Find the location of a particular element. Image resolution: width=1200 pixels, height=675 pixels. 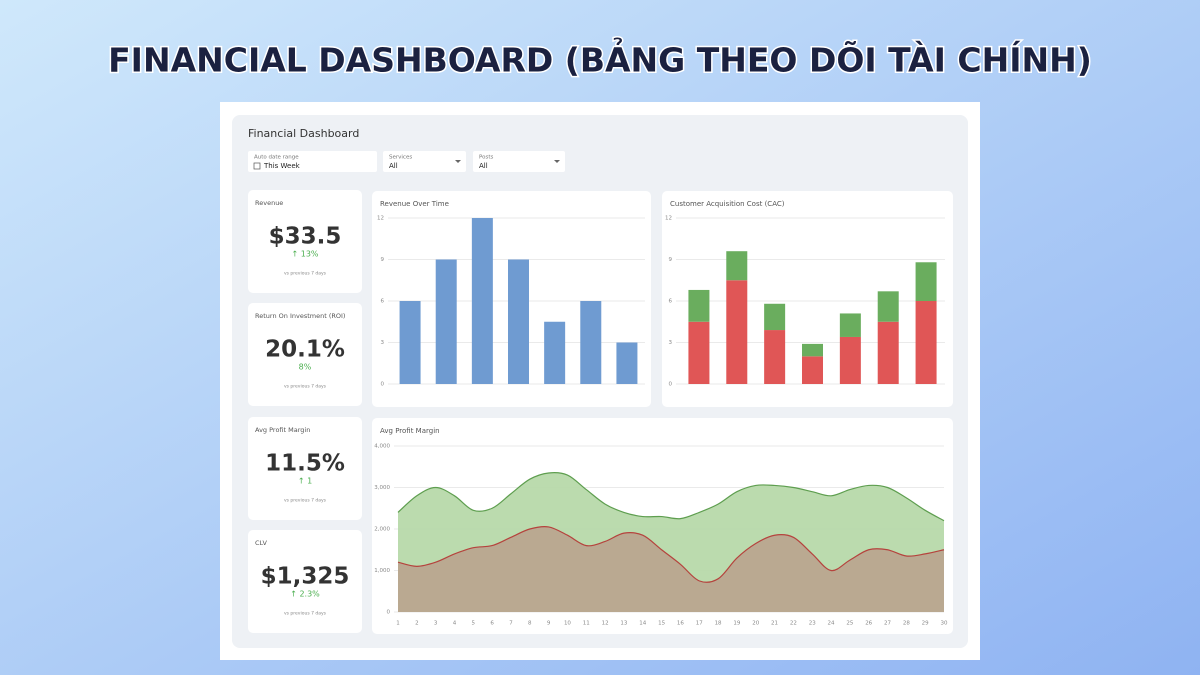

x-tick-label: 16 is located at coordinates (680, 624).